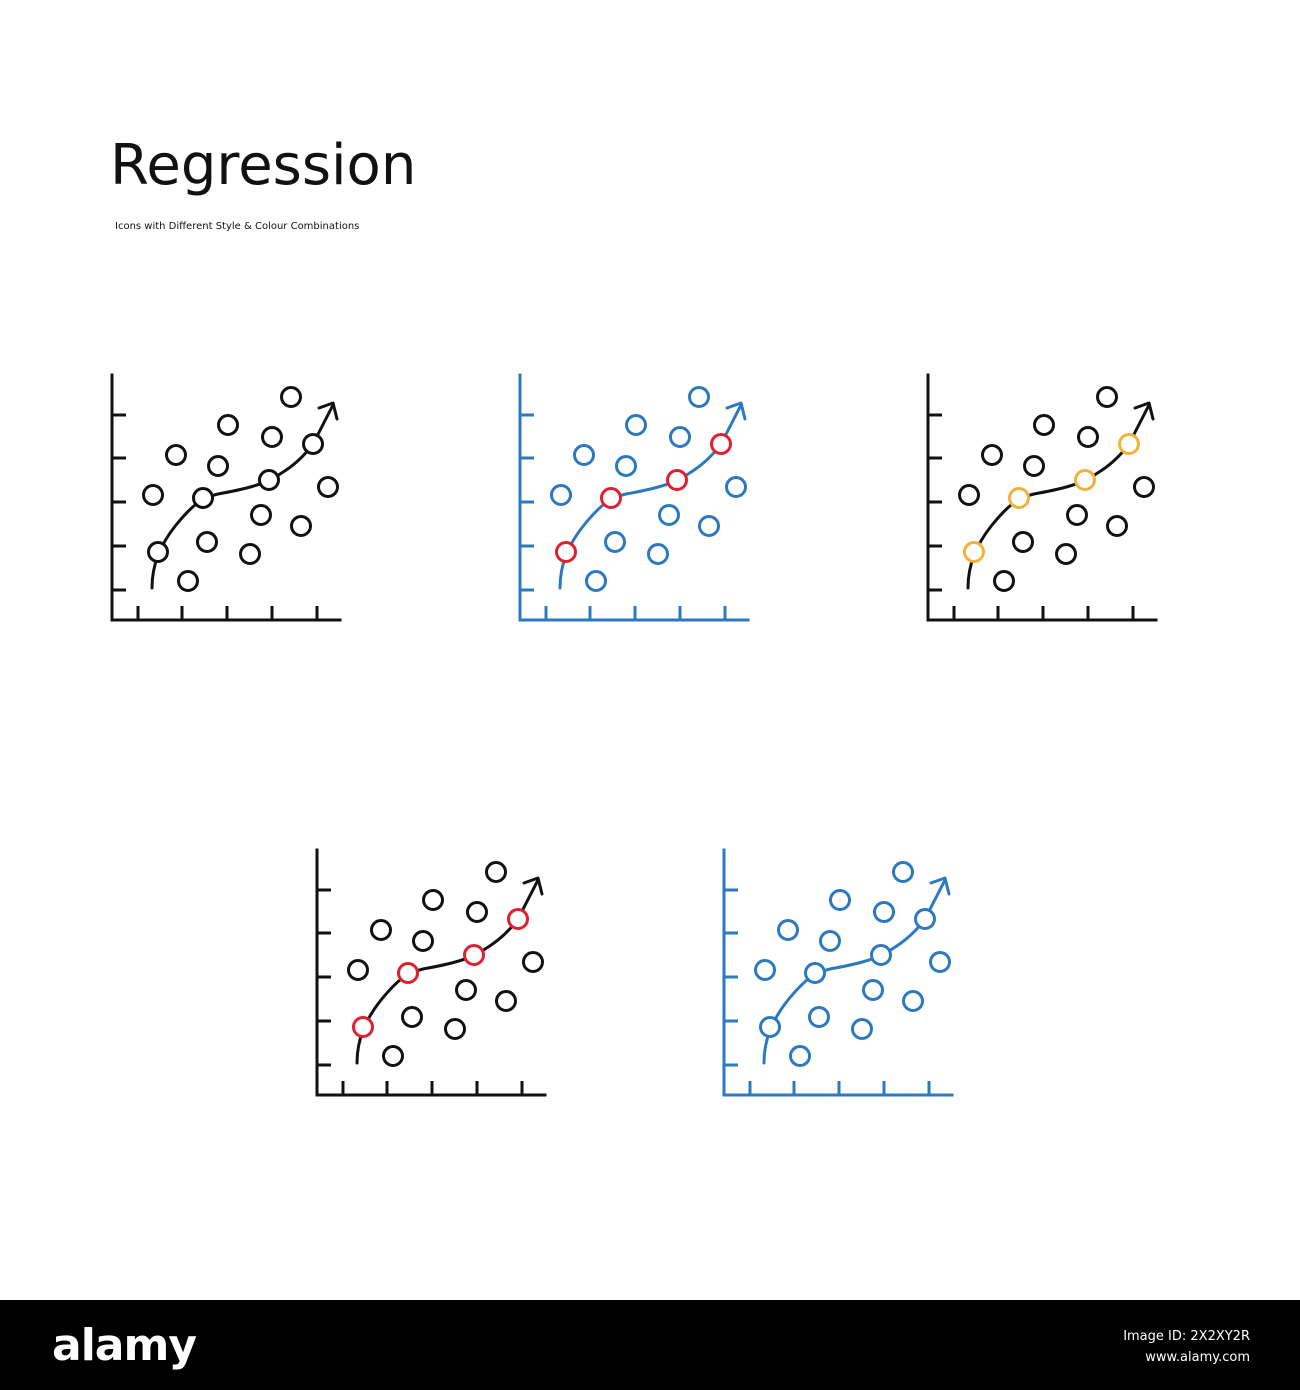 The image size is (1300, 1390). What do you see at coordinates (1186, 1336) in the screenshot?
I see `image-id: Image ID: 2X2XY2R` at bounding box center [1186, 1336].